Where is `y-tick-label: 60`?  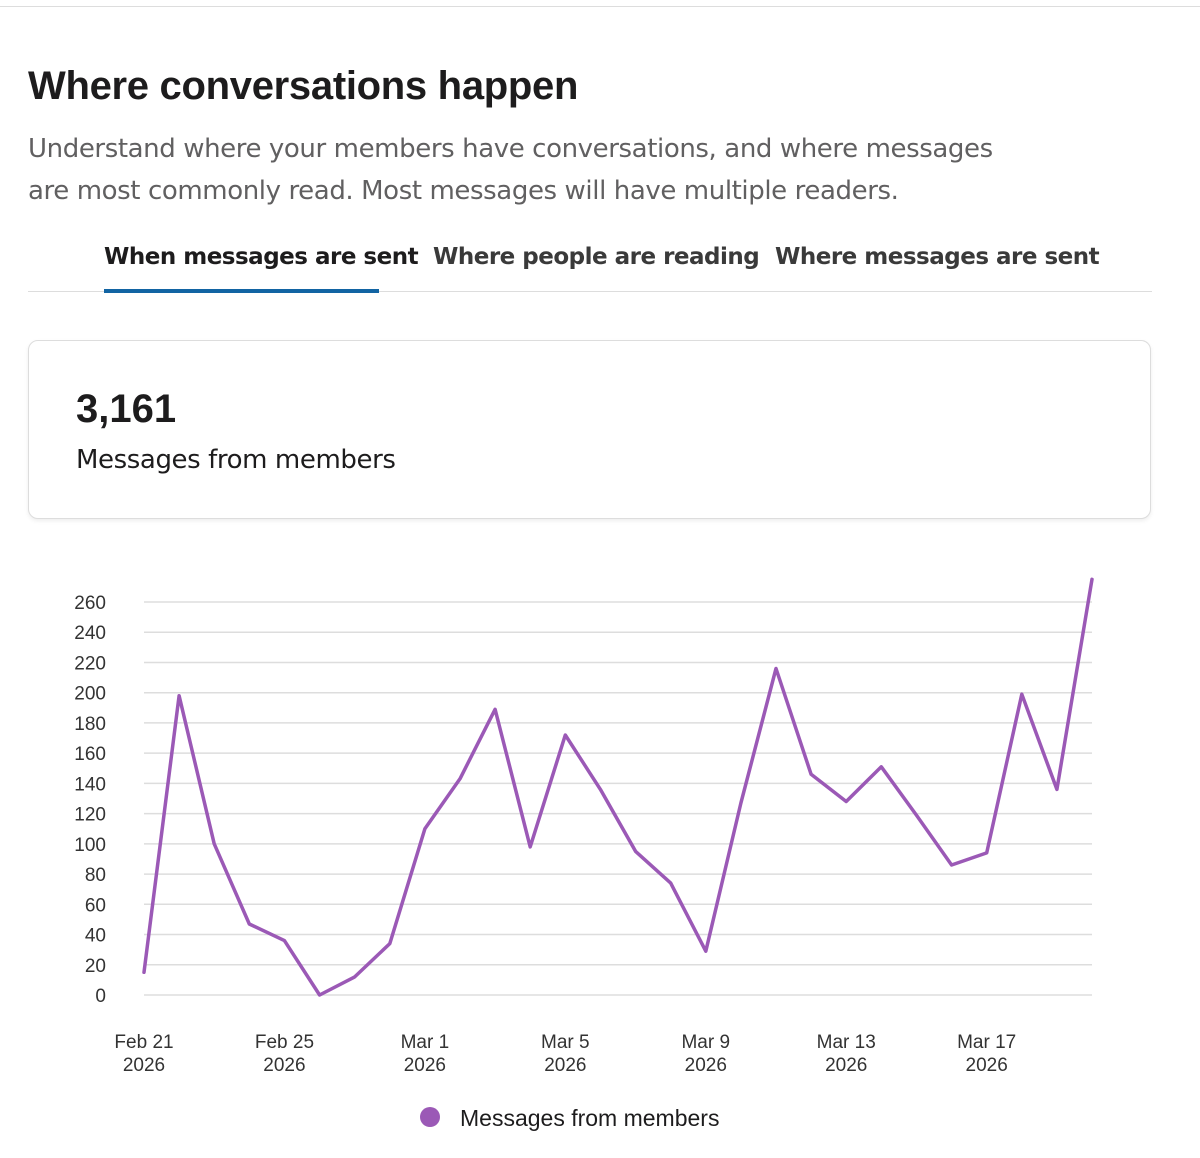 y-tick-label: 60 is located at coordinates (95, 905).